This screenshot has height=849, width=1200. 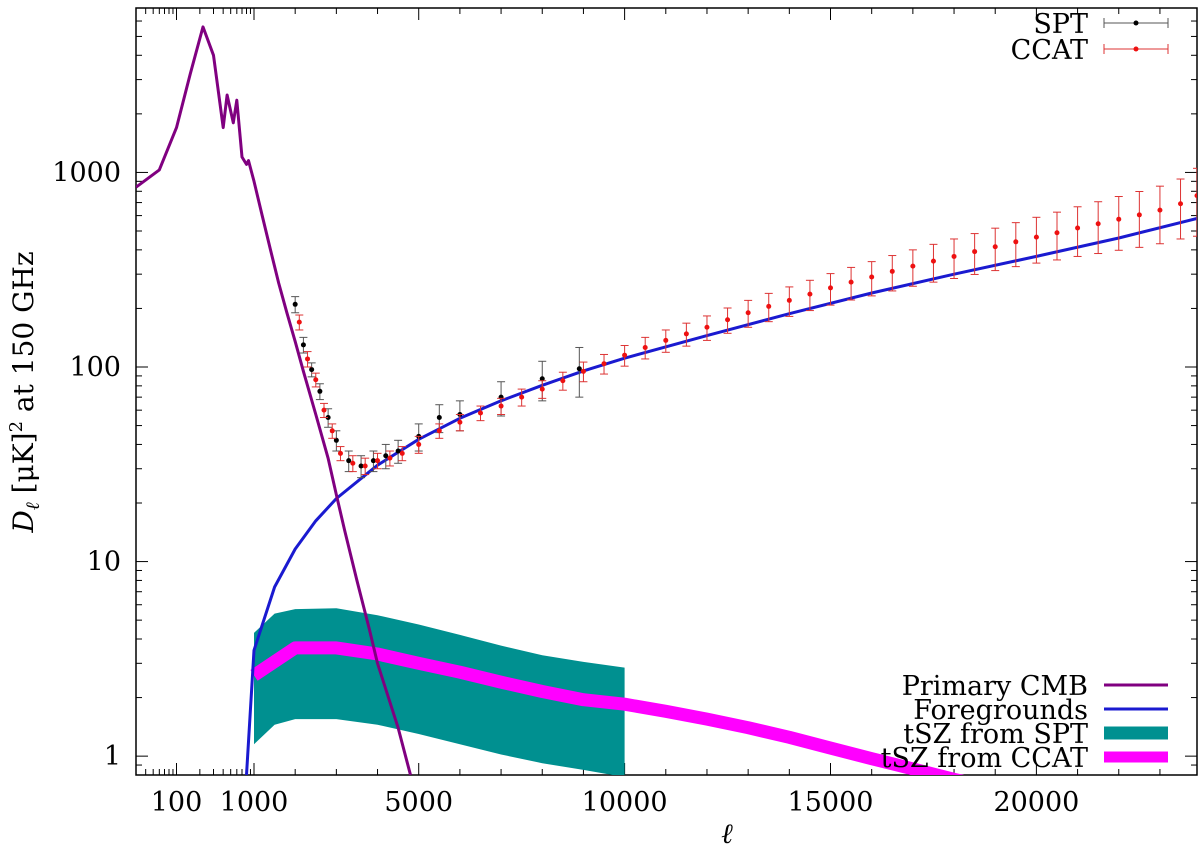 What do you see at coordinates (625, 802) in the screenshot?
I see `x-tick-label: 10000` at bounding box center [625, 802].